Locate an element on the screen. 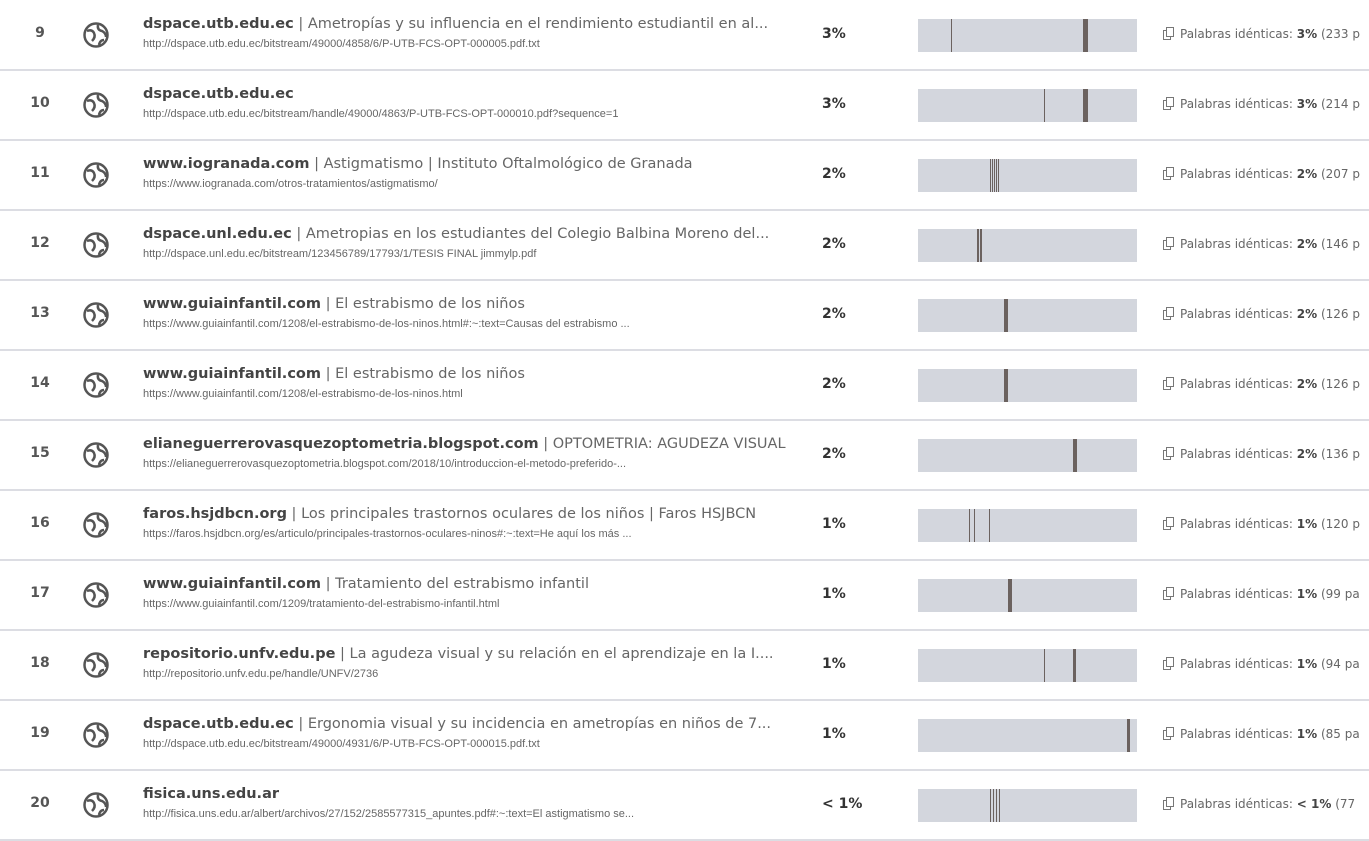 Image resolution: width=1369 pixels, height=841 pixels. row-number: 14 is located at coordinates (40, 383).